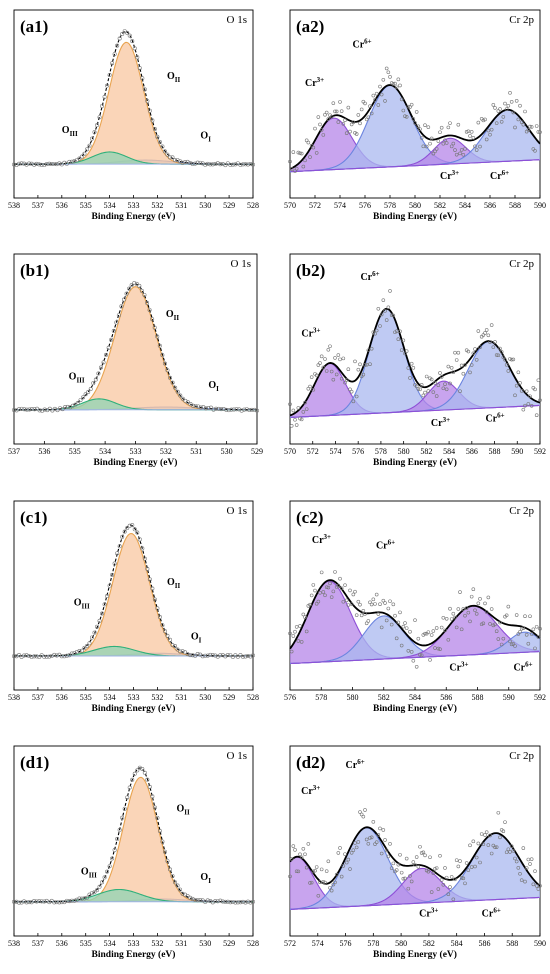  Describe the element at coordinates (237, 20) in the screenshot. I see `spectrum-tag: O 1s` at that location.